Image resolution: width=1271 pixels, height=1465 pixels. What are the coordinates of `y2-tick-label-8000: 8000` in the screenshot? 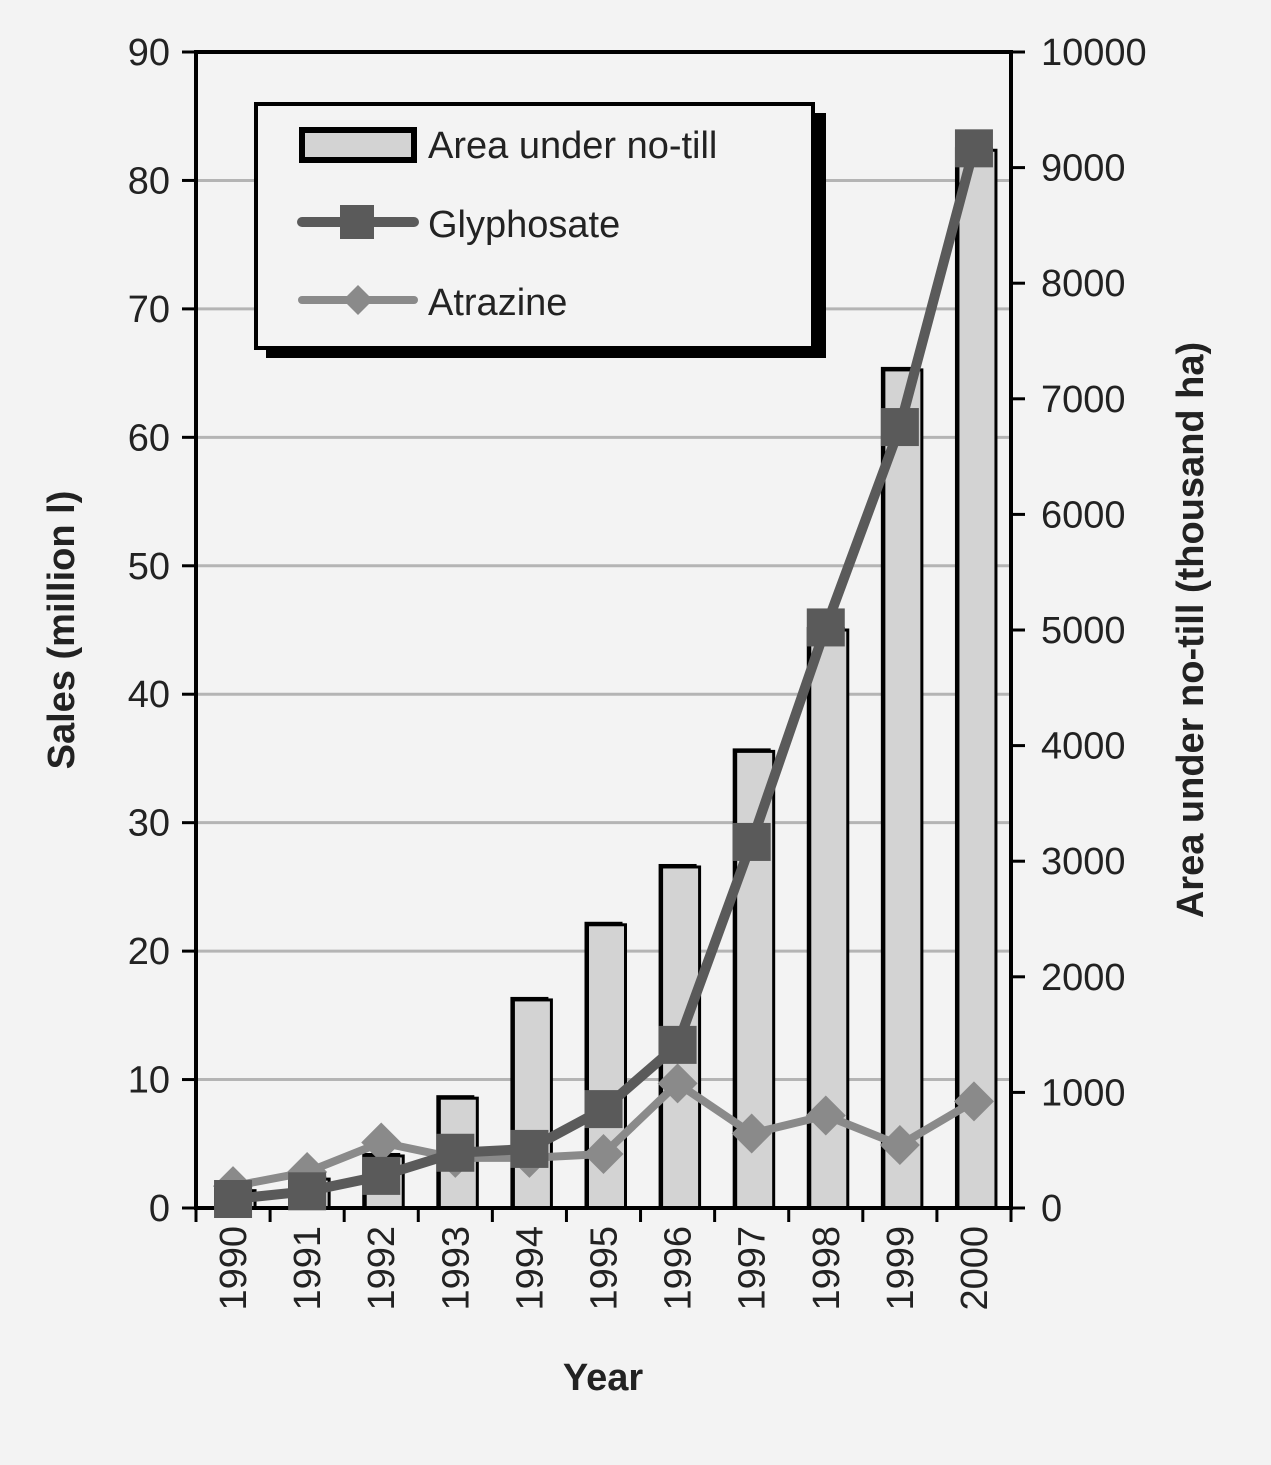 It's located at (1083, 284).